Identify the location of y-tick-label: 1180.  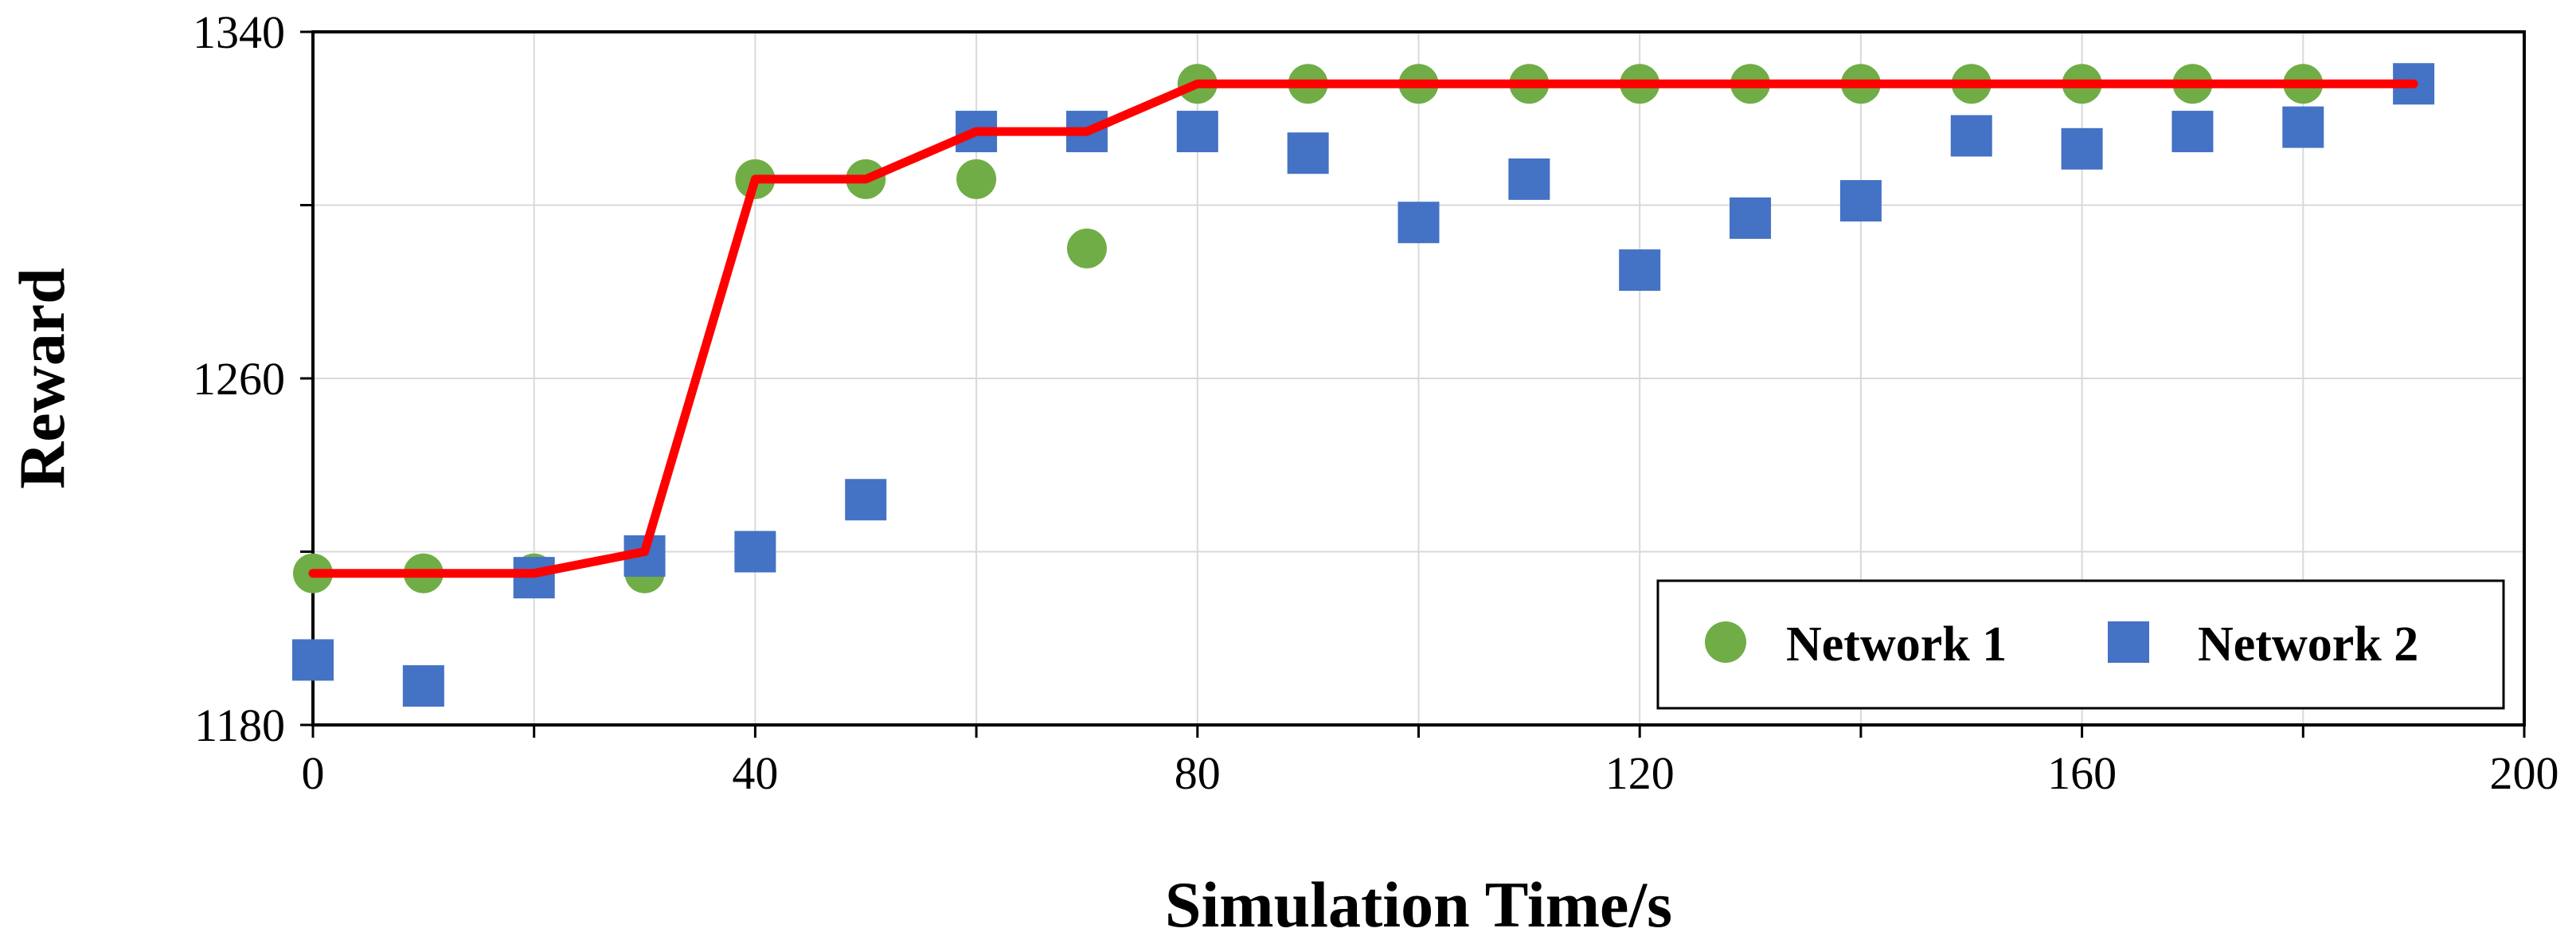
(239, 725).